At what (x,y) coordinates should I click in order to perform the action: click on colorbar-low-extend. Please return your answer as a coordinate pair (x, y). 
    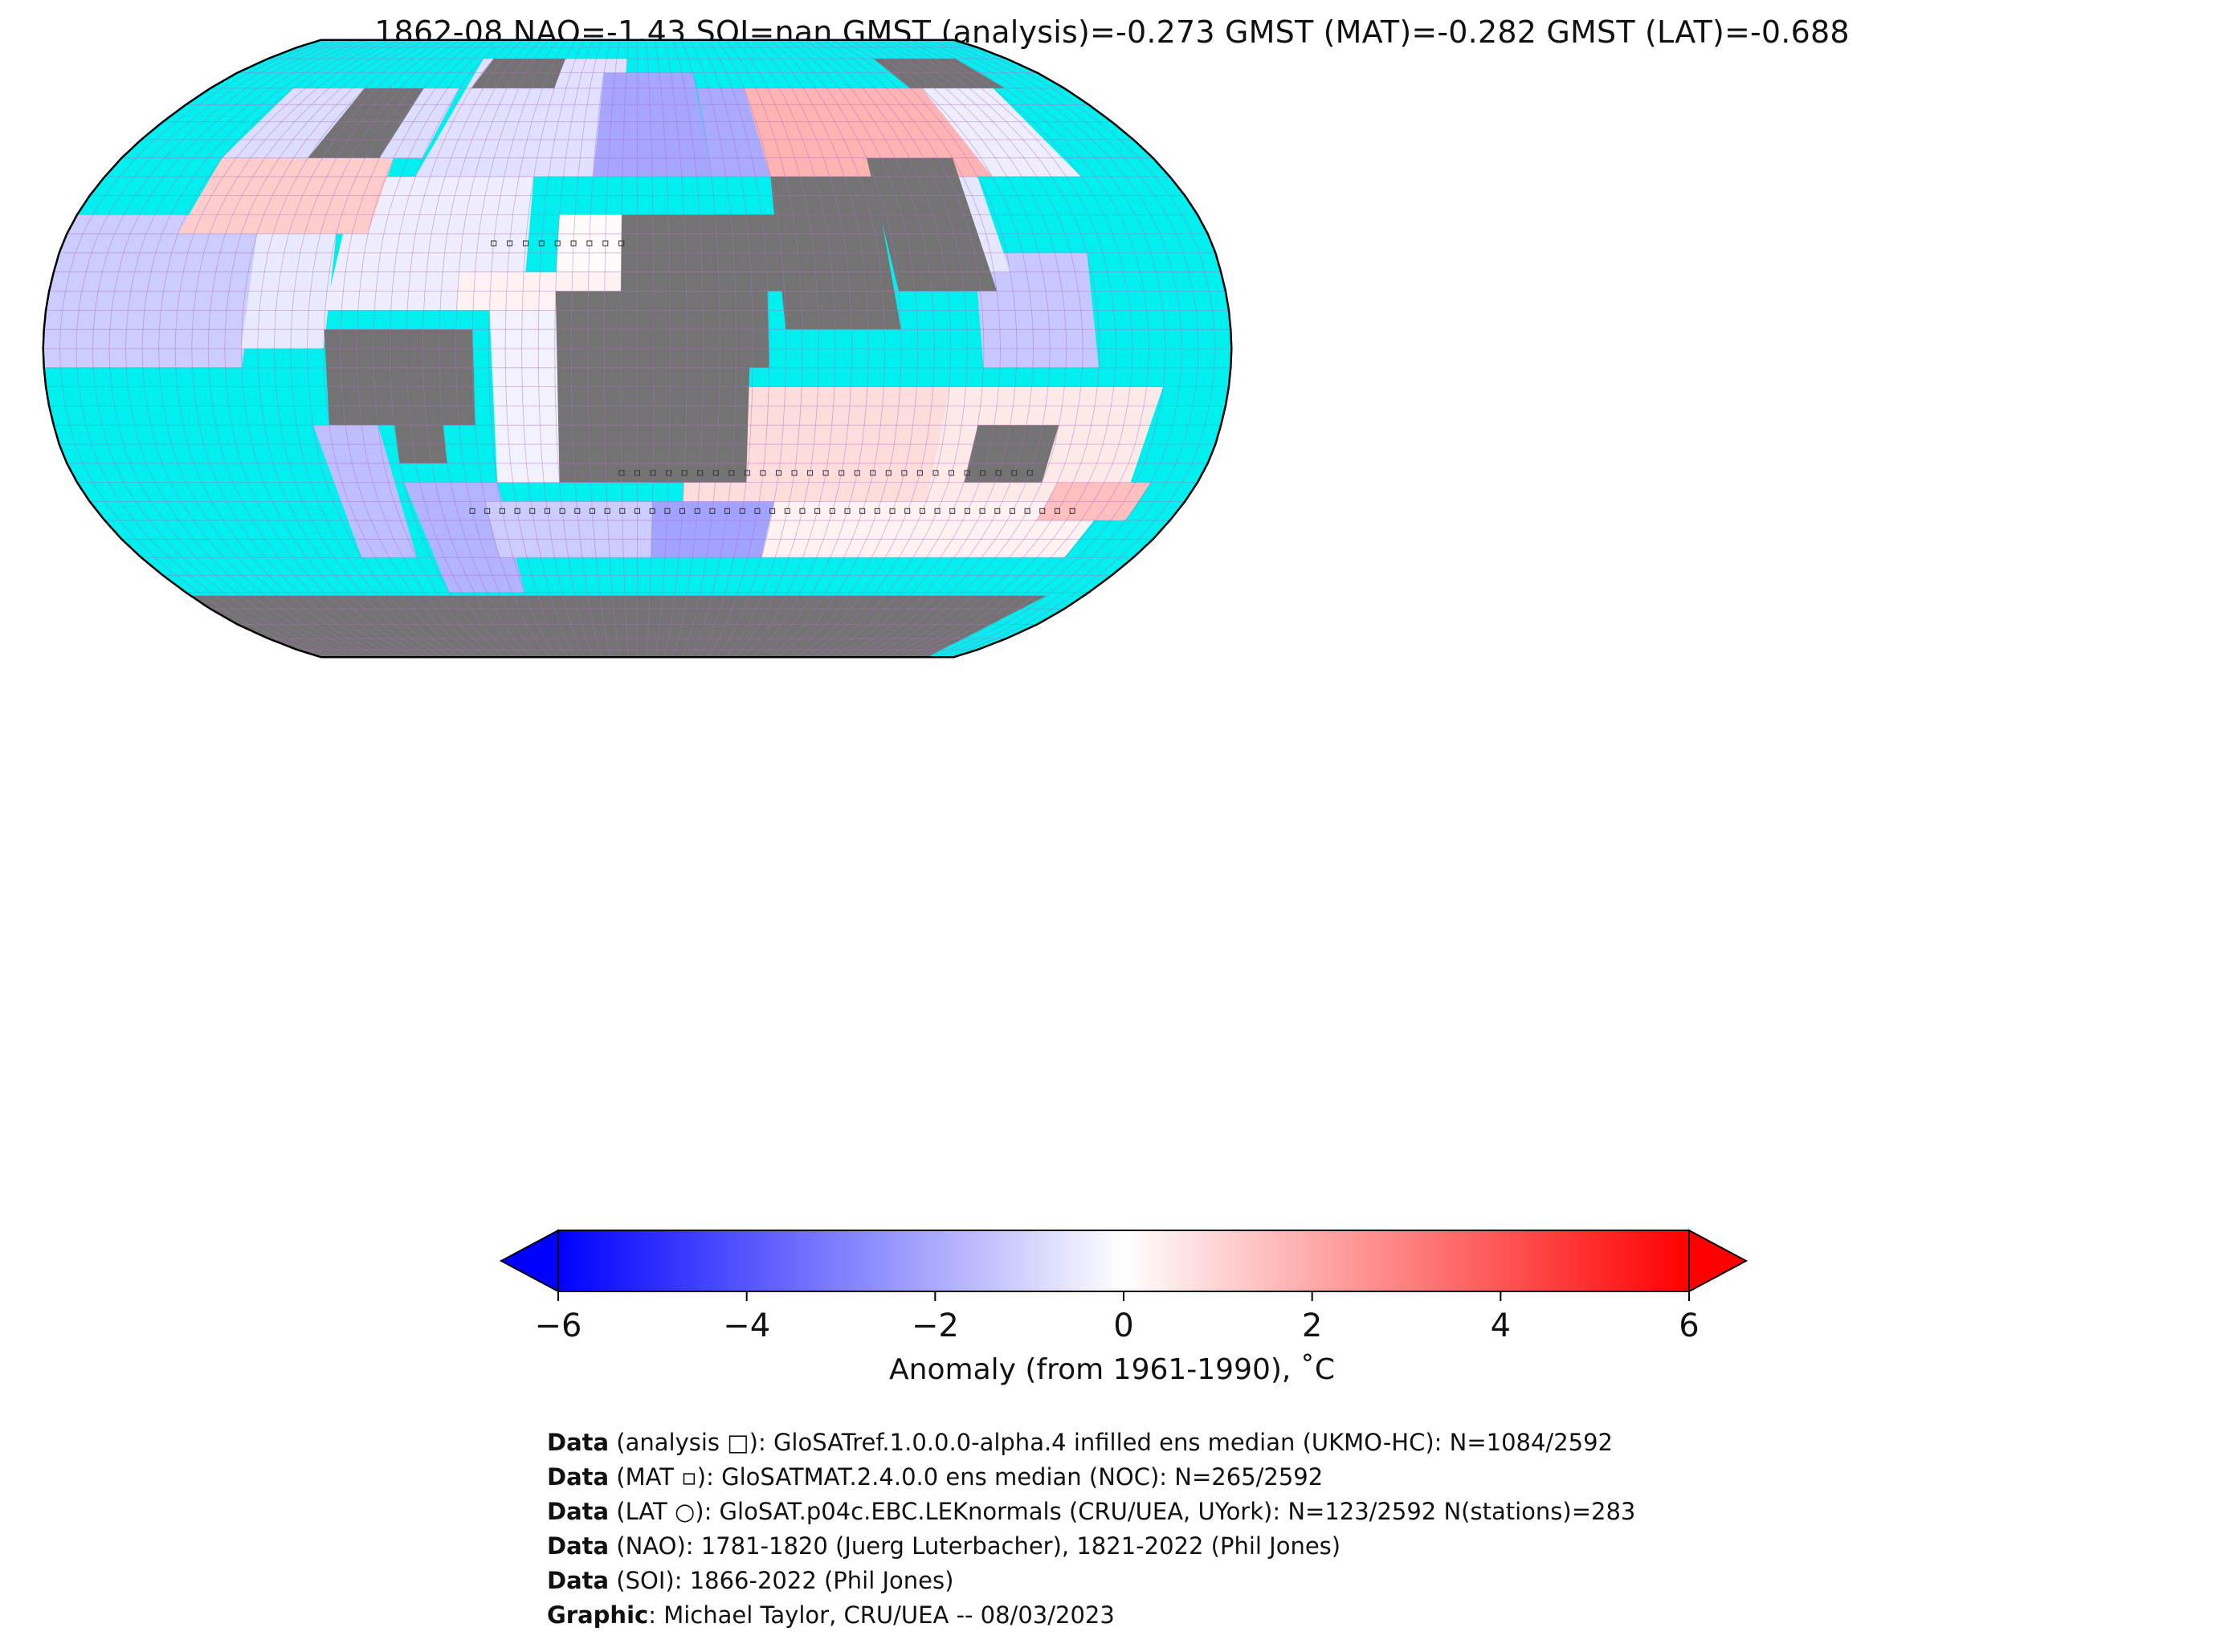
    Looking at the image, I should click on (529, 1261).